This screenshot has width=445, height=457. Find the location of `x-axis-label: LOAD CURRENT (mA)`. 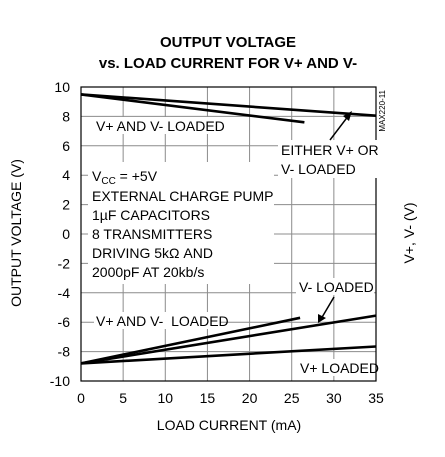

x-axis-label: LOAD CURRENT (mA) is located at coordinates (229, 425).